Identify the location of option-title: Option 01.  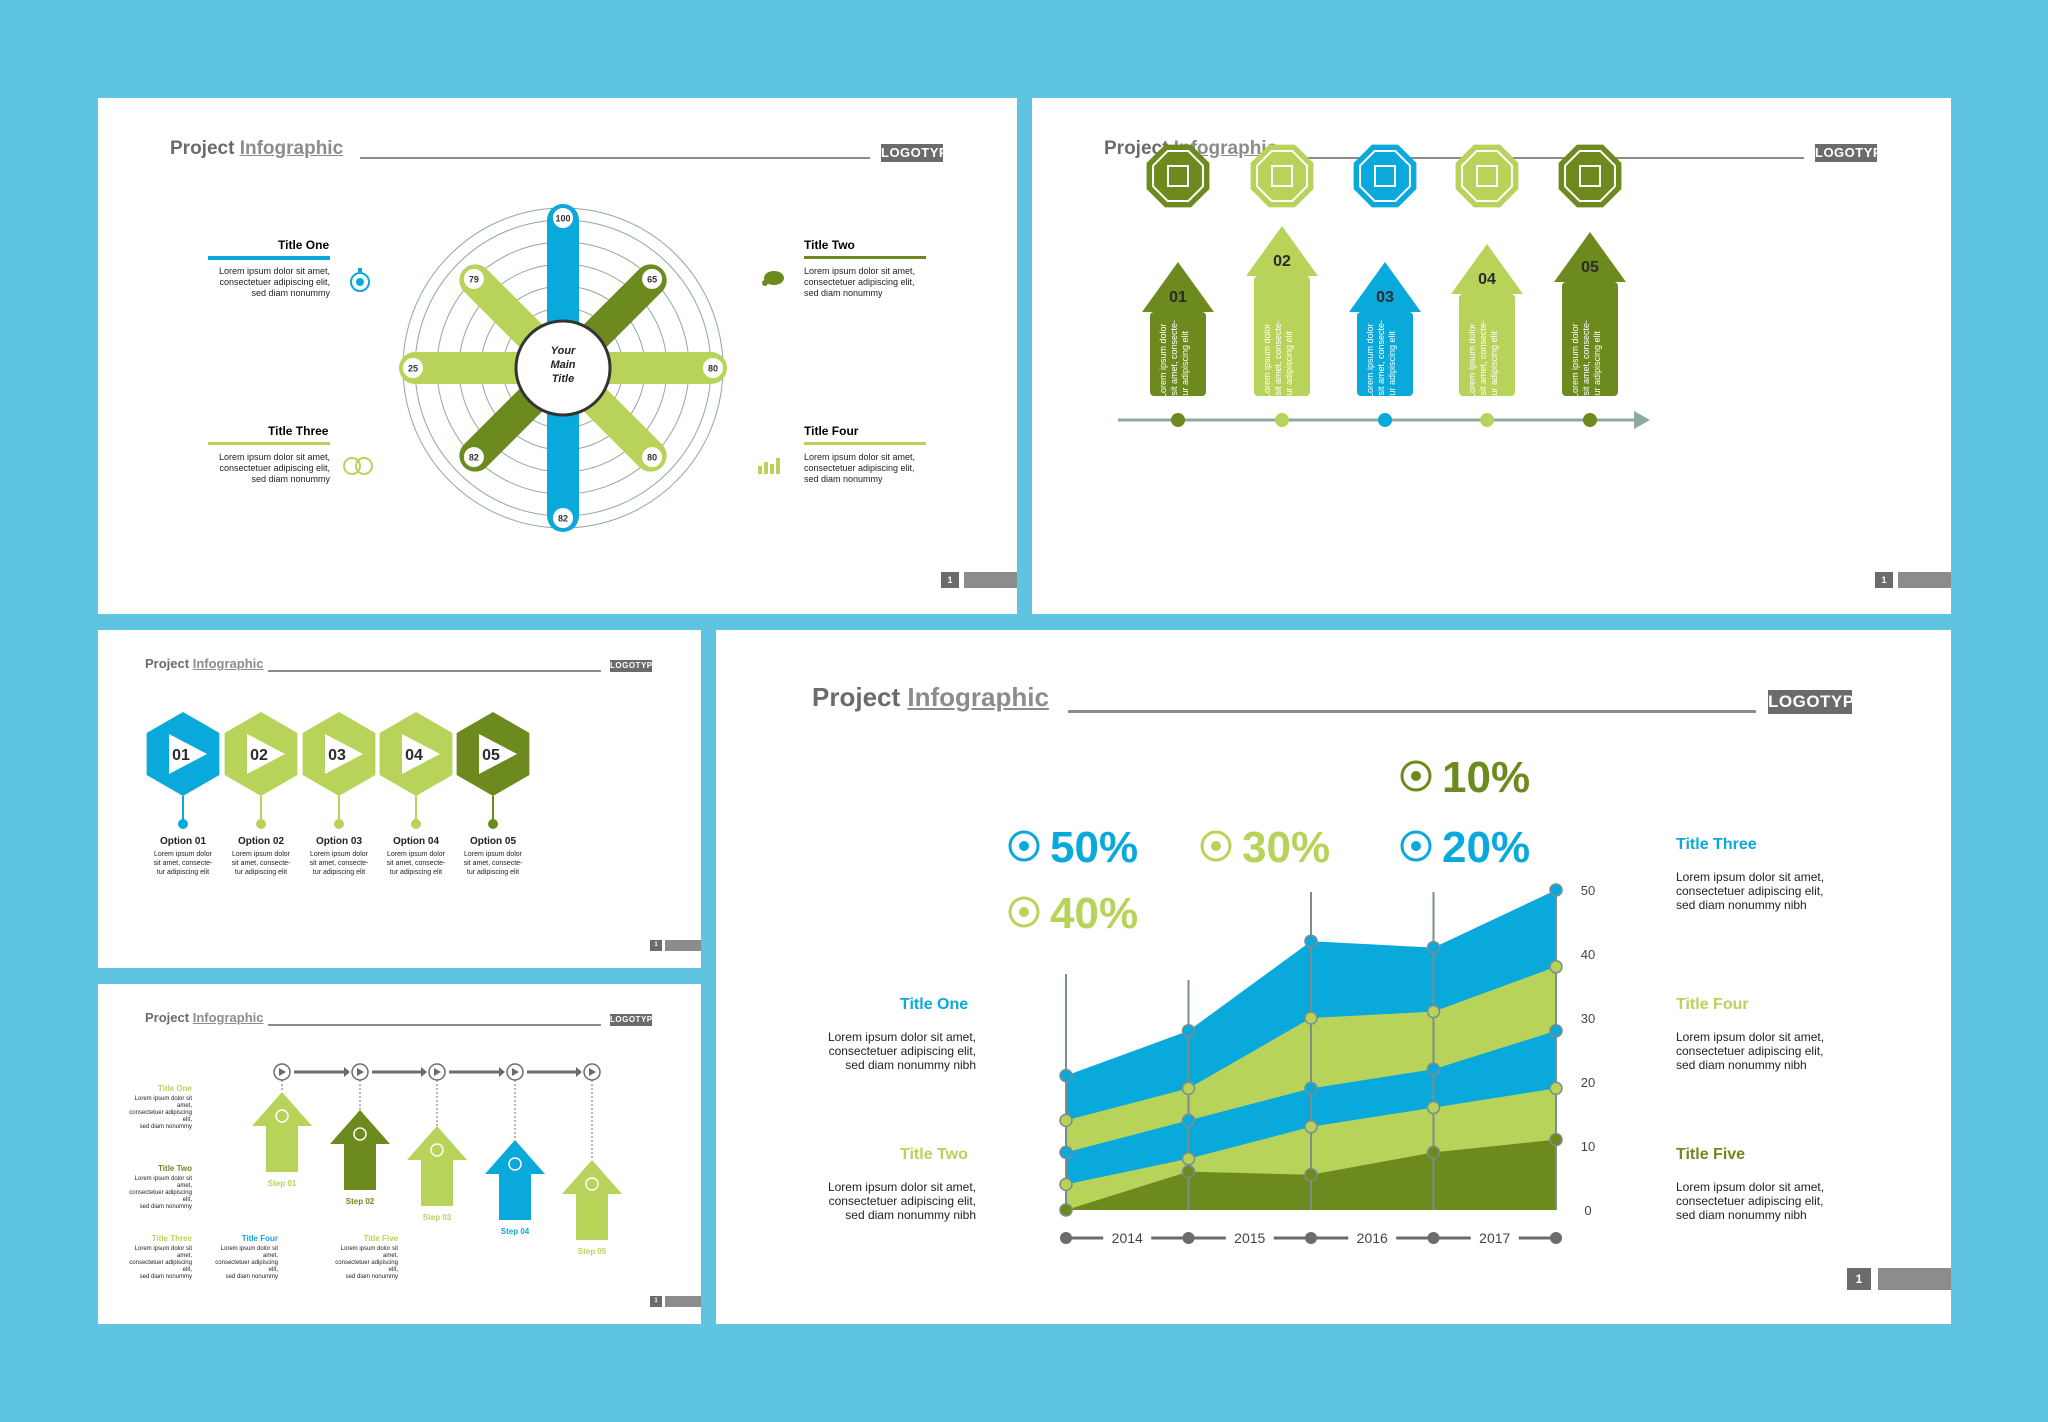
(183, 841).